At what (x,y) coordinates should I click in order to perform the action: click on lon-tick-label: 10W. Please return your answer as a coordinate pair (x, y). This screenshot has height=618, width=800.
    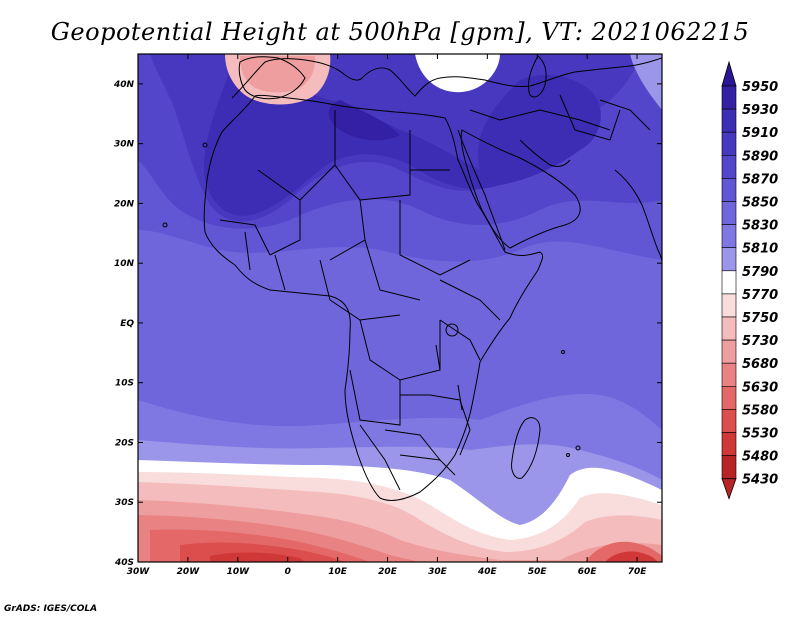
    Looking at the image, I should click on (239, 572).